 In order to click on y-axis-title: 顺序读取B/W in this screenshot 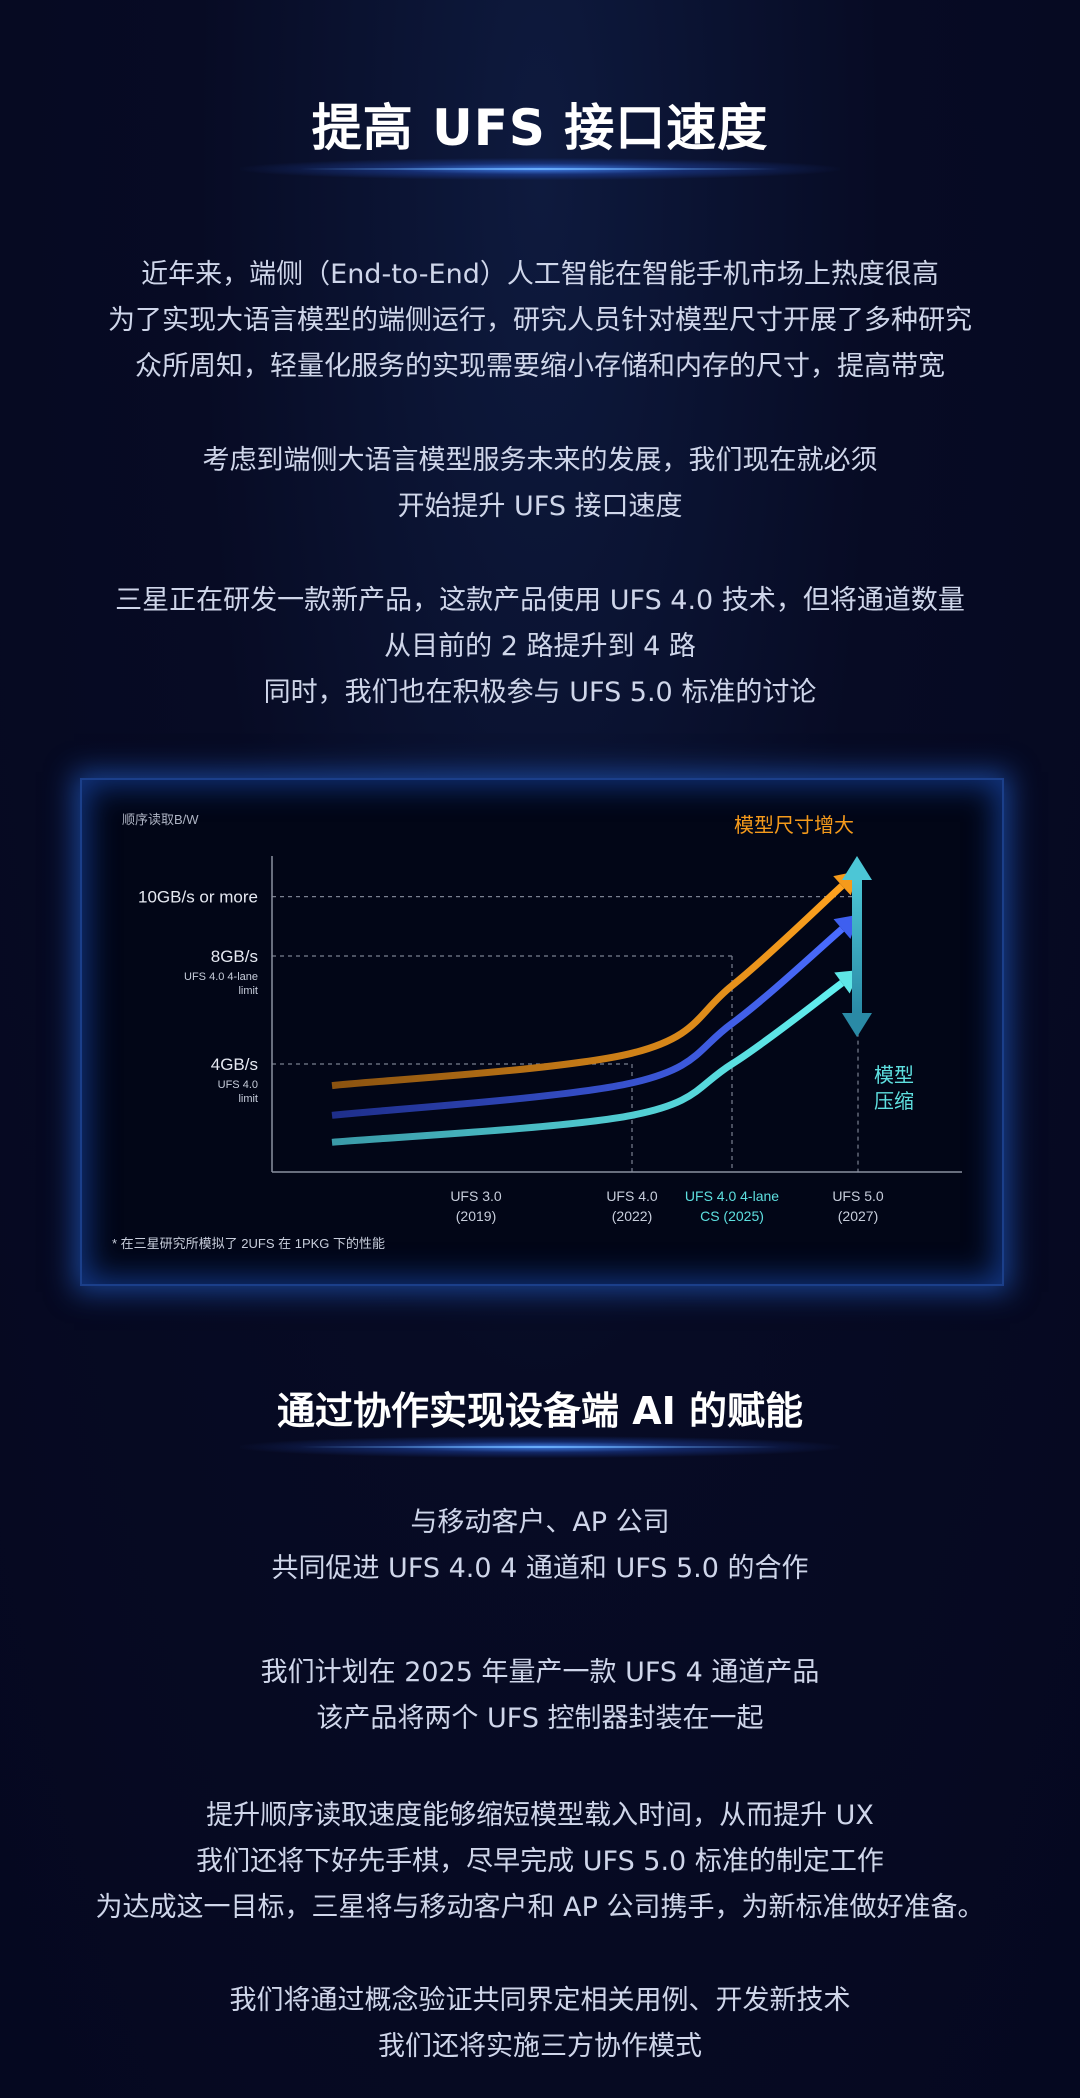, I will do `click(160, 819)`.